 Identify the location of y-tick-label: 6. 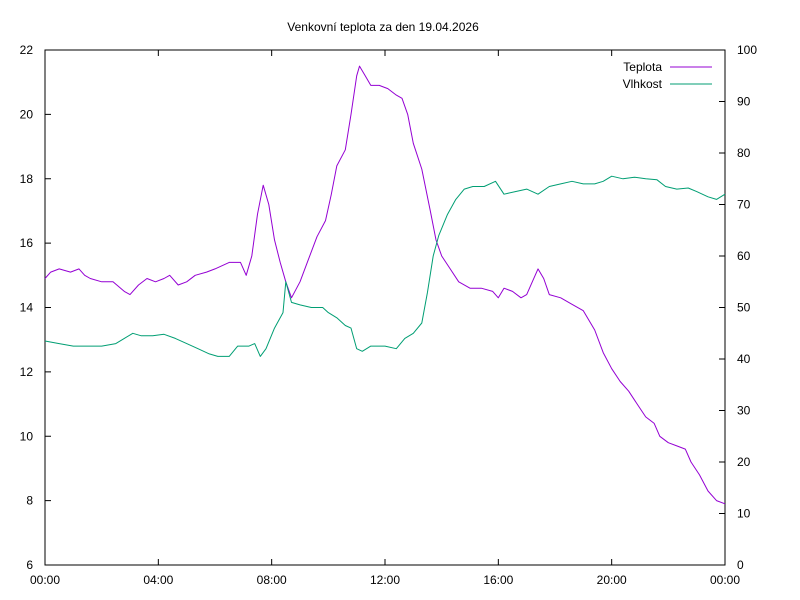
(29, 565).